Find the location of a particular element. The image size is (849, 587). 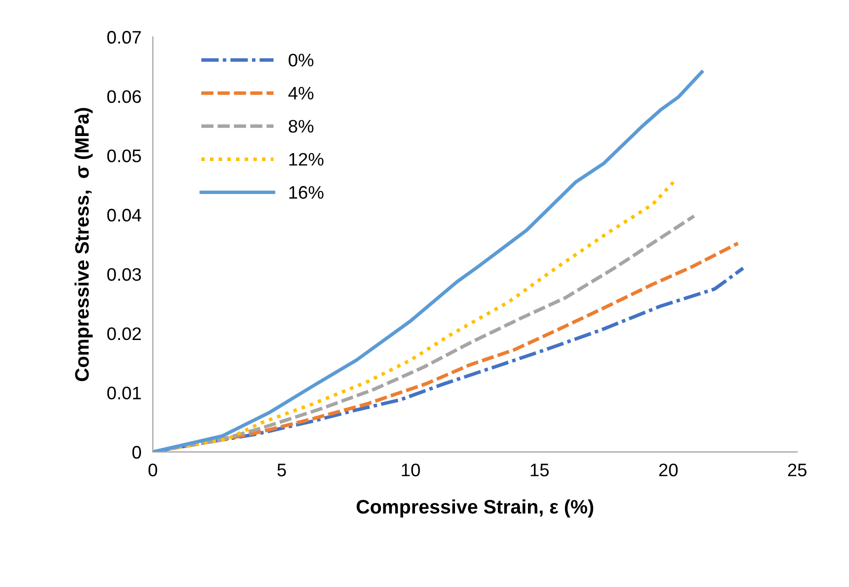

y-tick-label: 0.06 is located at coordinates (124, 96).